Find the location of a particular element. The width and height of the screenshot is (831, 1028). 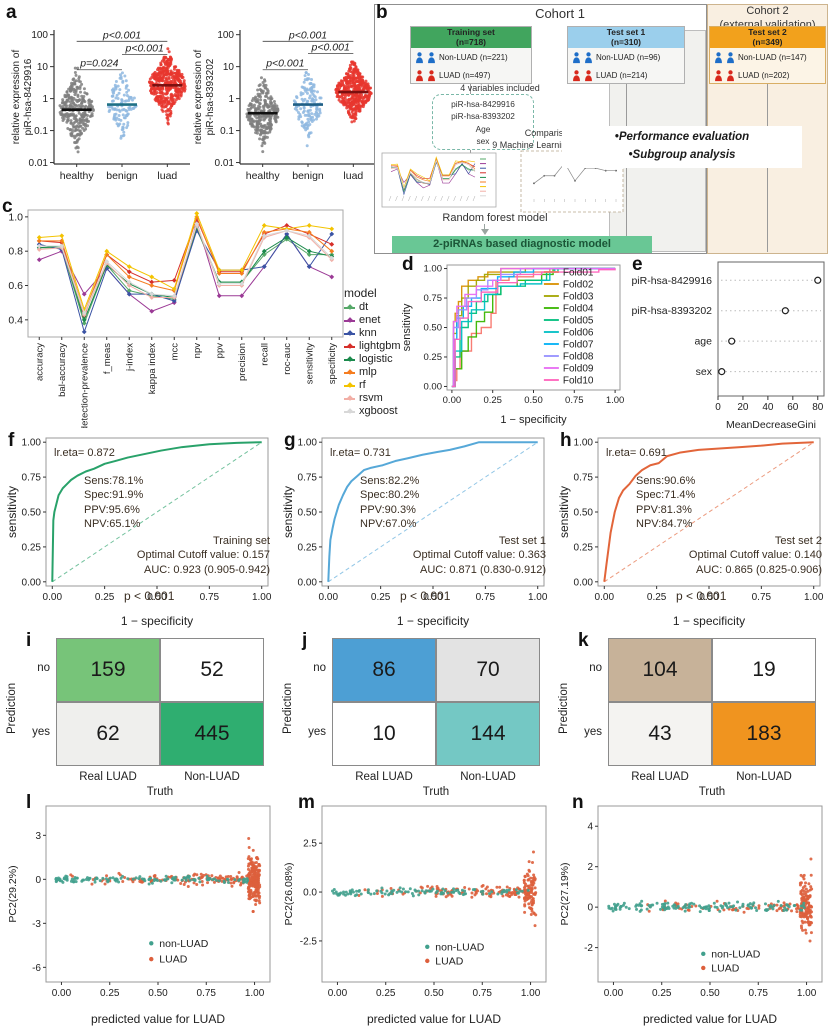

svg-text: roc-auc is located at coordinates (287, 359).